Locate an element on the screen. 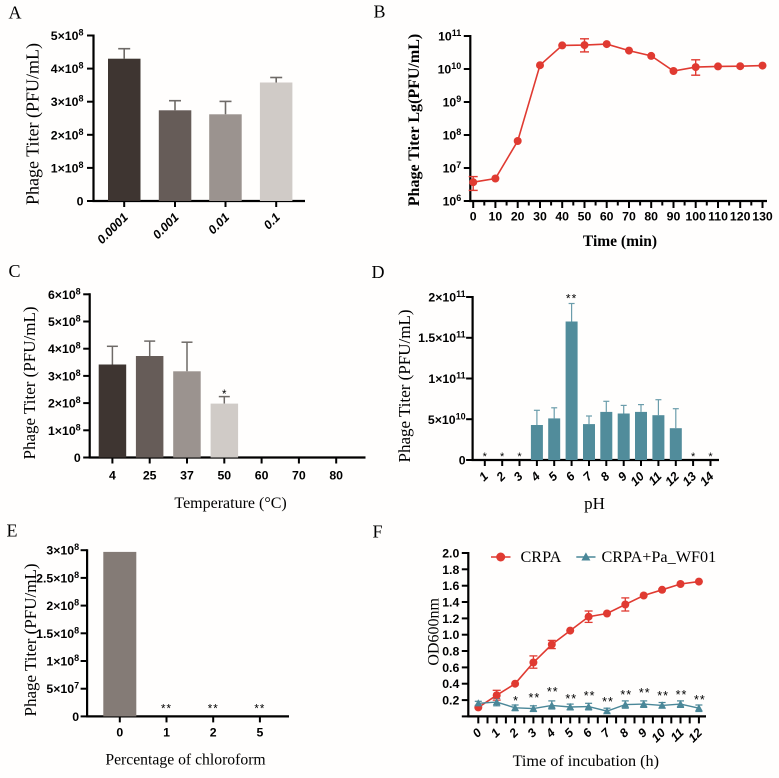 Image resolution: width=779 pixels, height=778 pixels. svg-text: Temperature (°C) is located at coordinates (230, 503).